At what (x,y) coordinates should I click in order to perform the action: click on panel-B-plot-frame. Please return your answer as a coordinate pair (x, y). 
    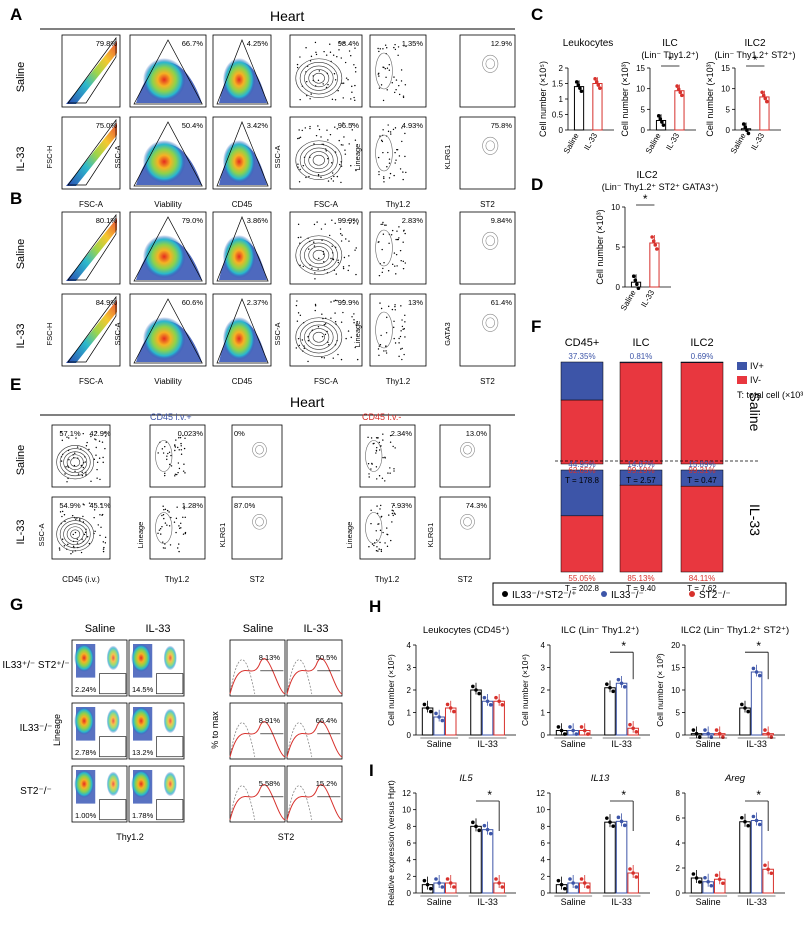
    Looking at the image, I should click on (487, 330).